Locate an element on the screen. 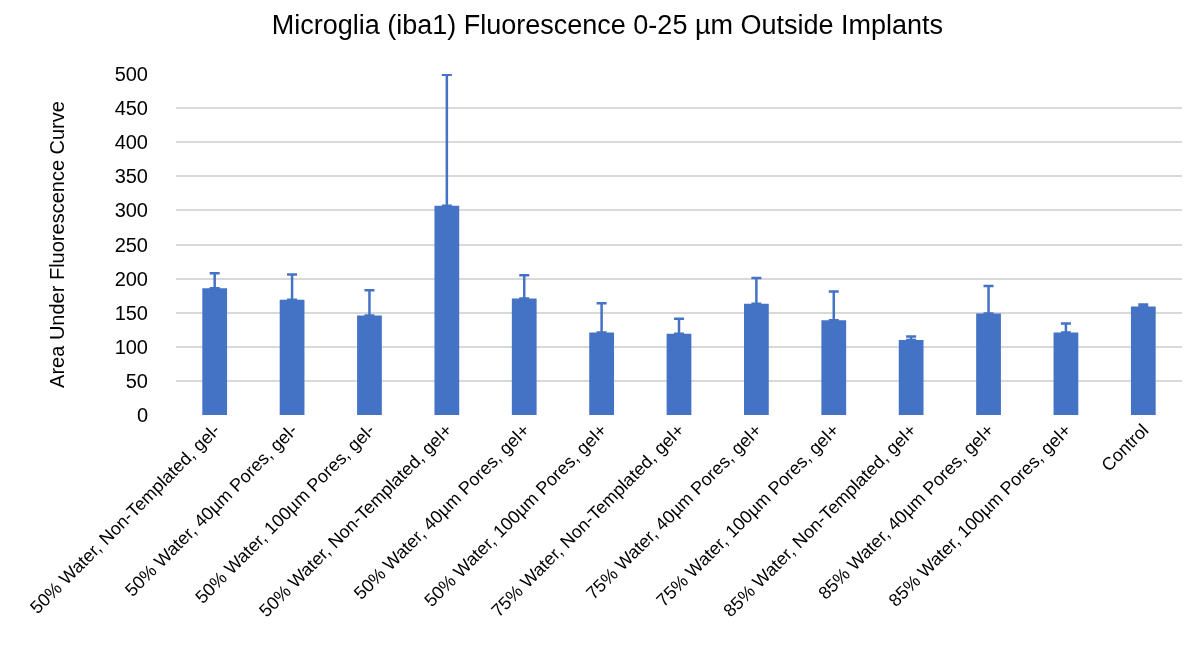 The width and height of the screenshot is (1184, 646). y-tick-label: 50 is located at coordinates (136, 380).